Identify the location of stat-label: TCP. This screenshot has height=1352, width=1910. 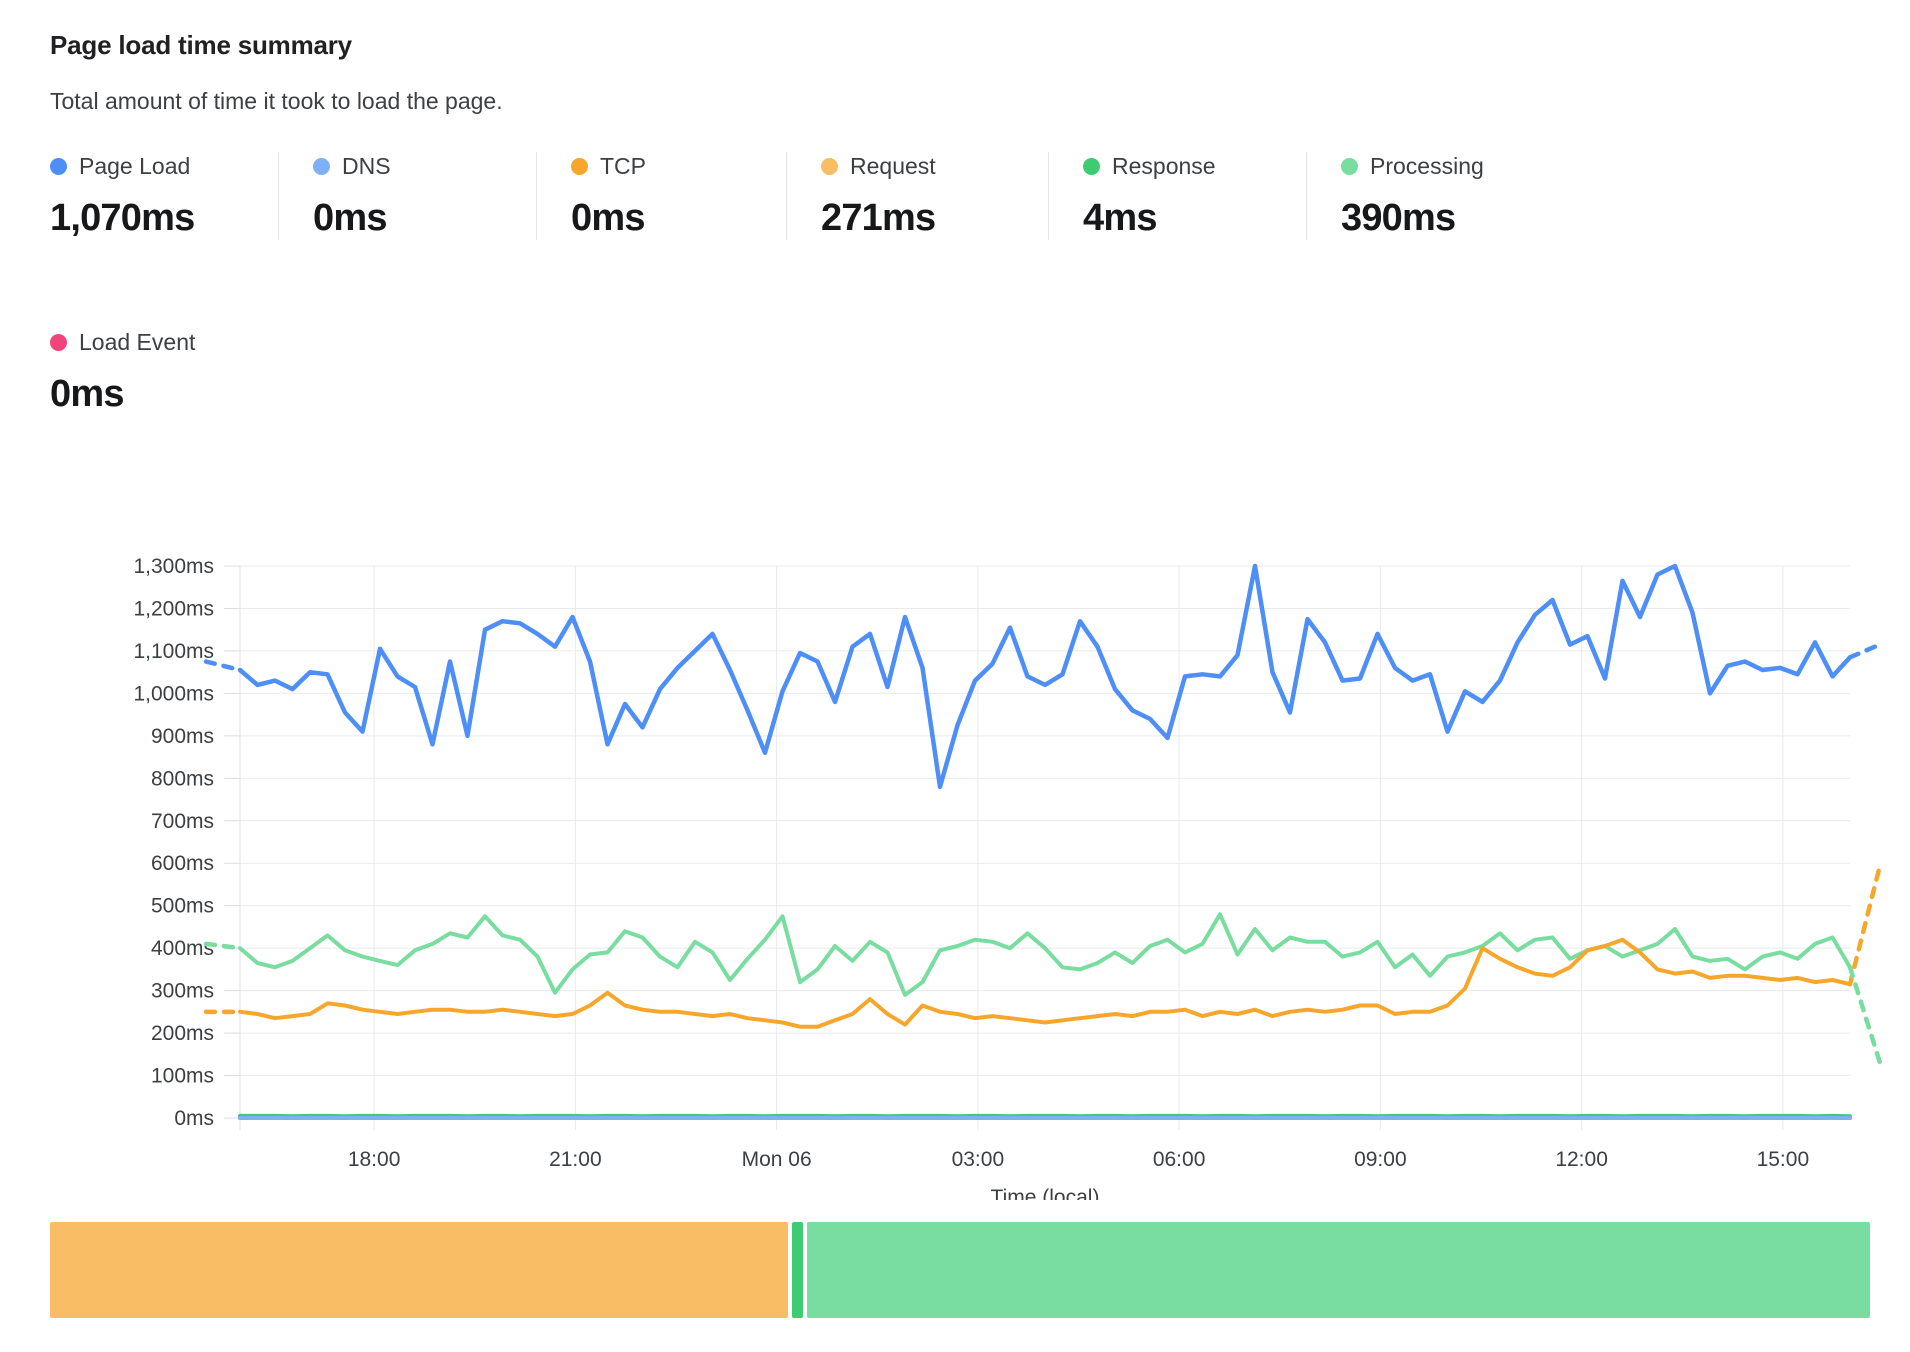
(623, 166).